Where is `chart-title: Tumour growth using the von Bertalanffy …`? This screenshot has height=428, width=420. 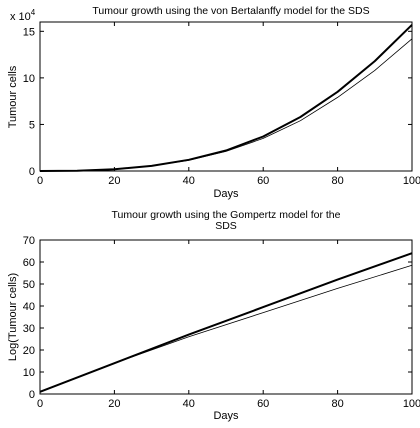 chart-title: Tumour growth using the von Bertalanffy … is located at coordinates (230, 11).